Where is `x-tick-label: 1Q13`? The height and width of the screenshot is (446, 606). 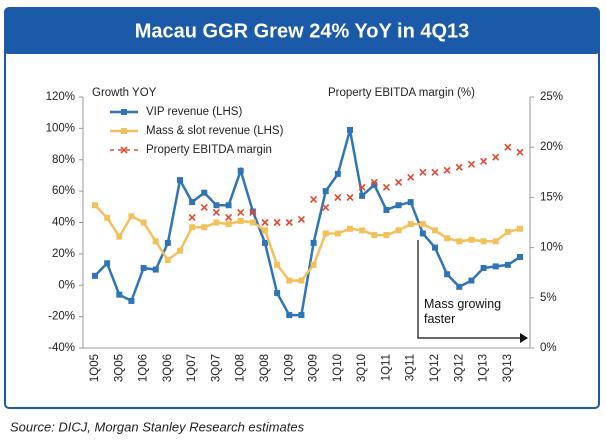 x-tick-label: 1Q13 is located at coordinates (484, 368).